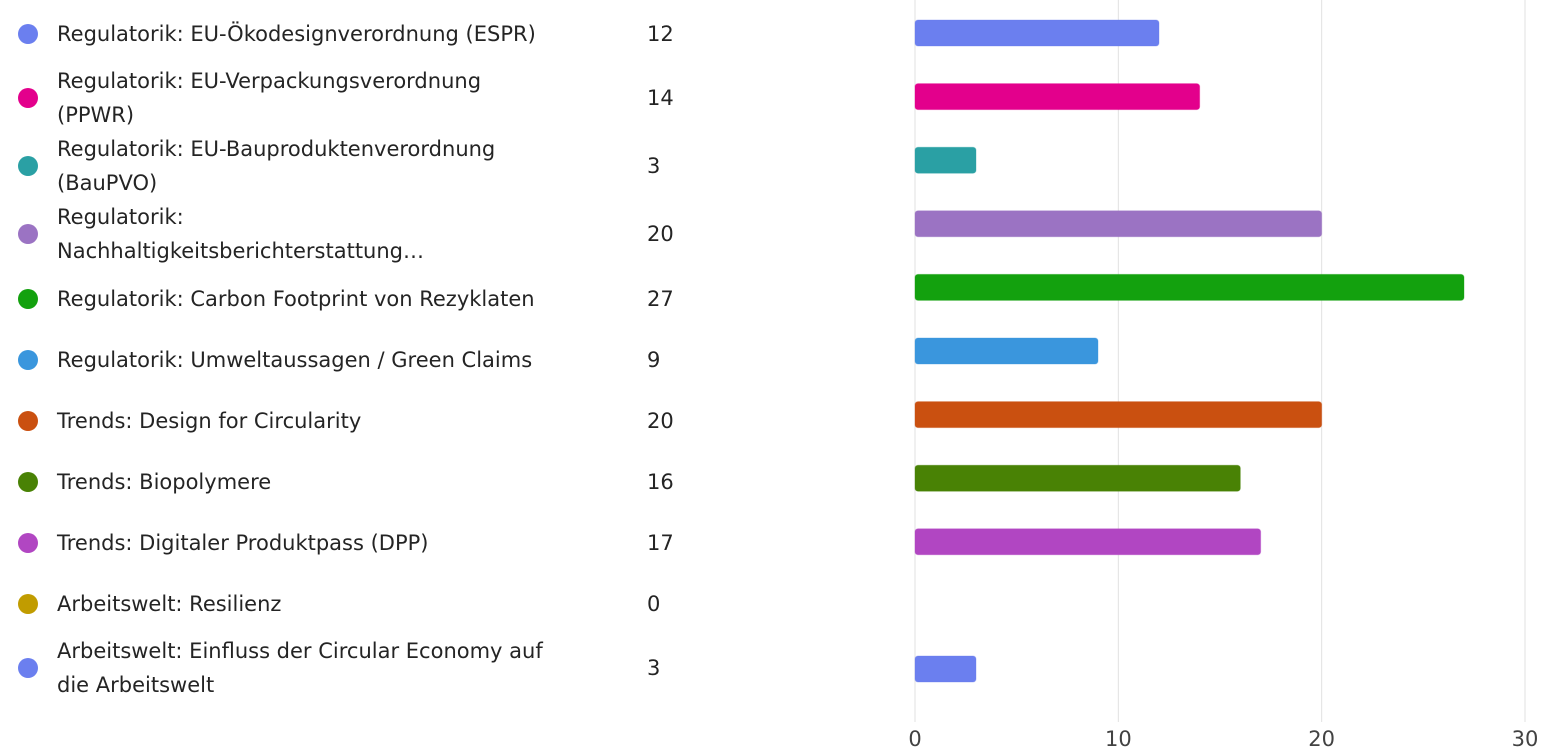 This screenshot has height=750, width=1542. I want to click on count-label: 17, so click(660, 542).